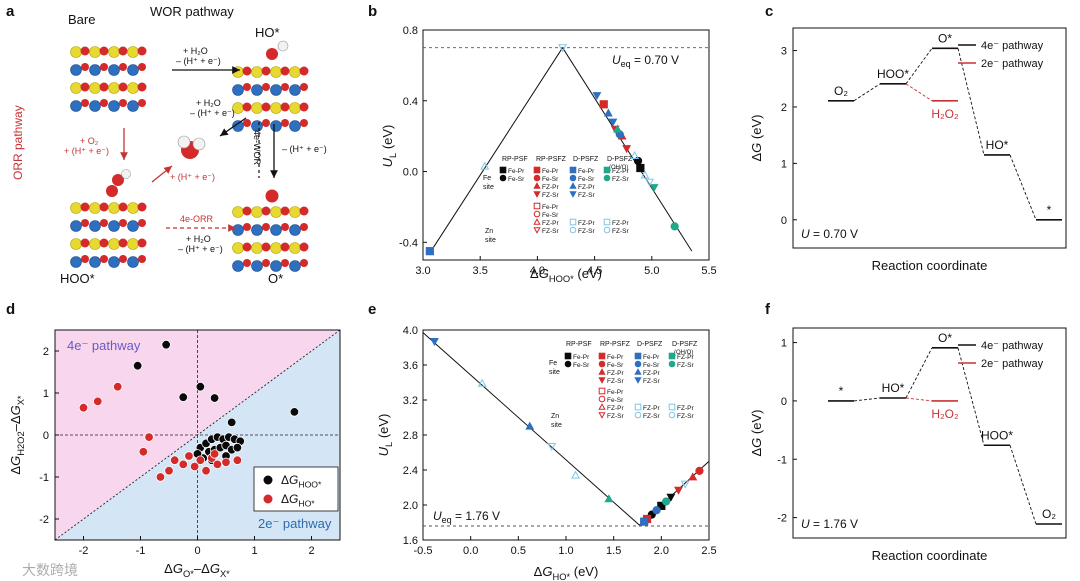 Image resolution: width=1080 pixels, height=581 pixels. I want to click on legend-4e-label-c: 4e⁻ pathway, so click(1012, 46).